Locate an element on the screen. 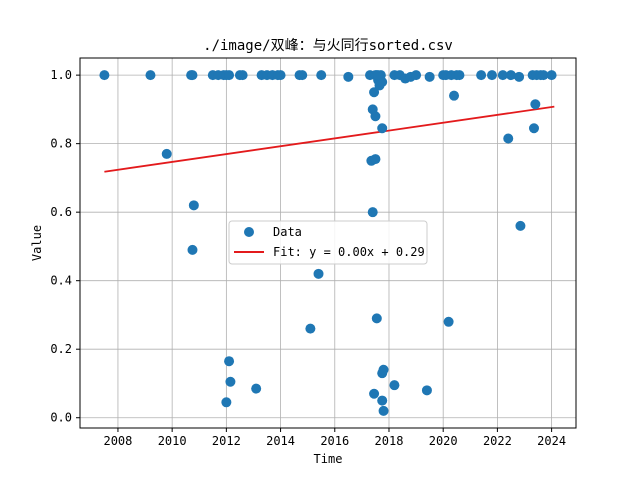  fit-line-layer is located at coordinates (329, 139).